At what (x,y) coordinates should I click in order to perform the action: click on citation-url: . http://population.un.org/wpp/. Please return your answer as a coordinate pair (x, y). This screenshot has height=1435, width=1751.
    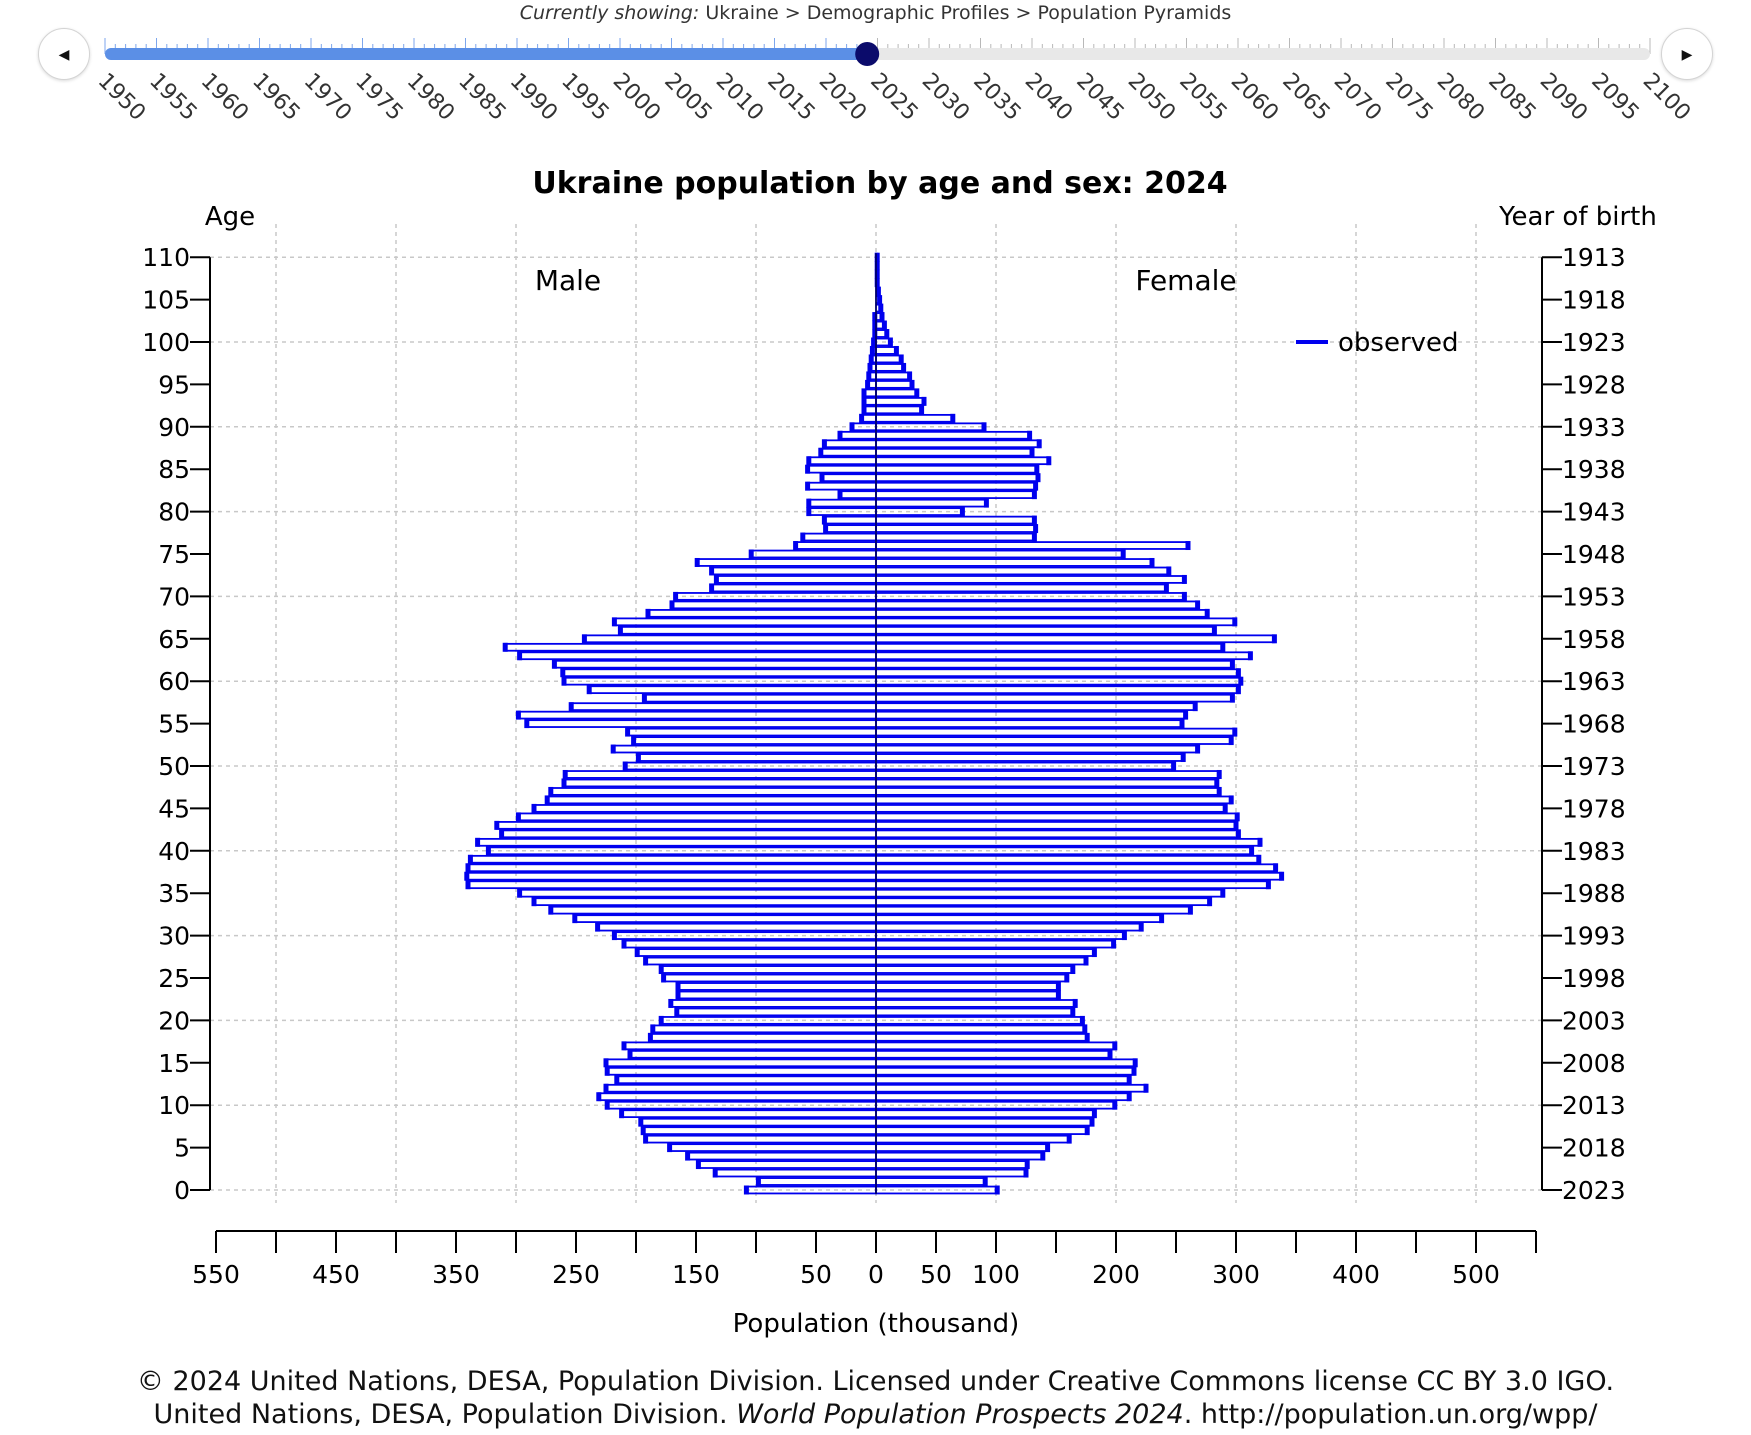
    Looking at the image, I should click on (1390, 1414).